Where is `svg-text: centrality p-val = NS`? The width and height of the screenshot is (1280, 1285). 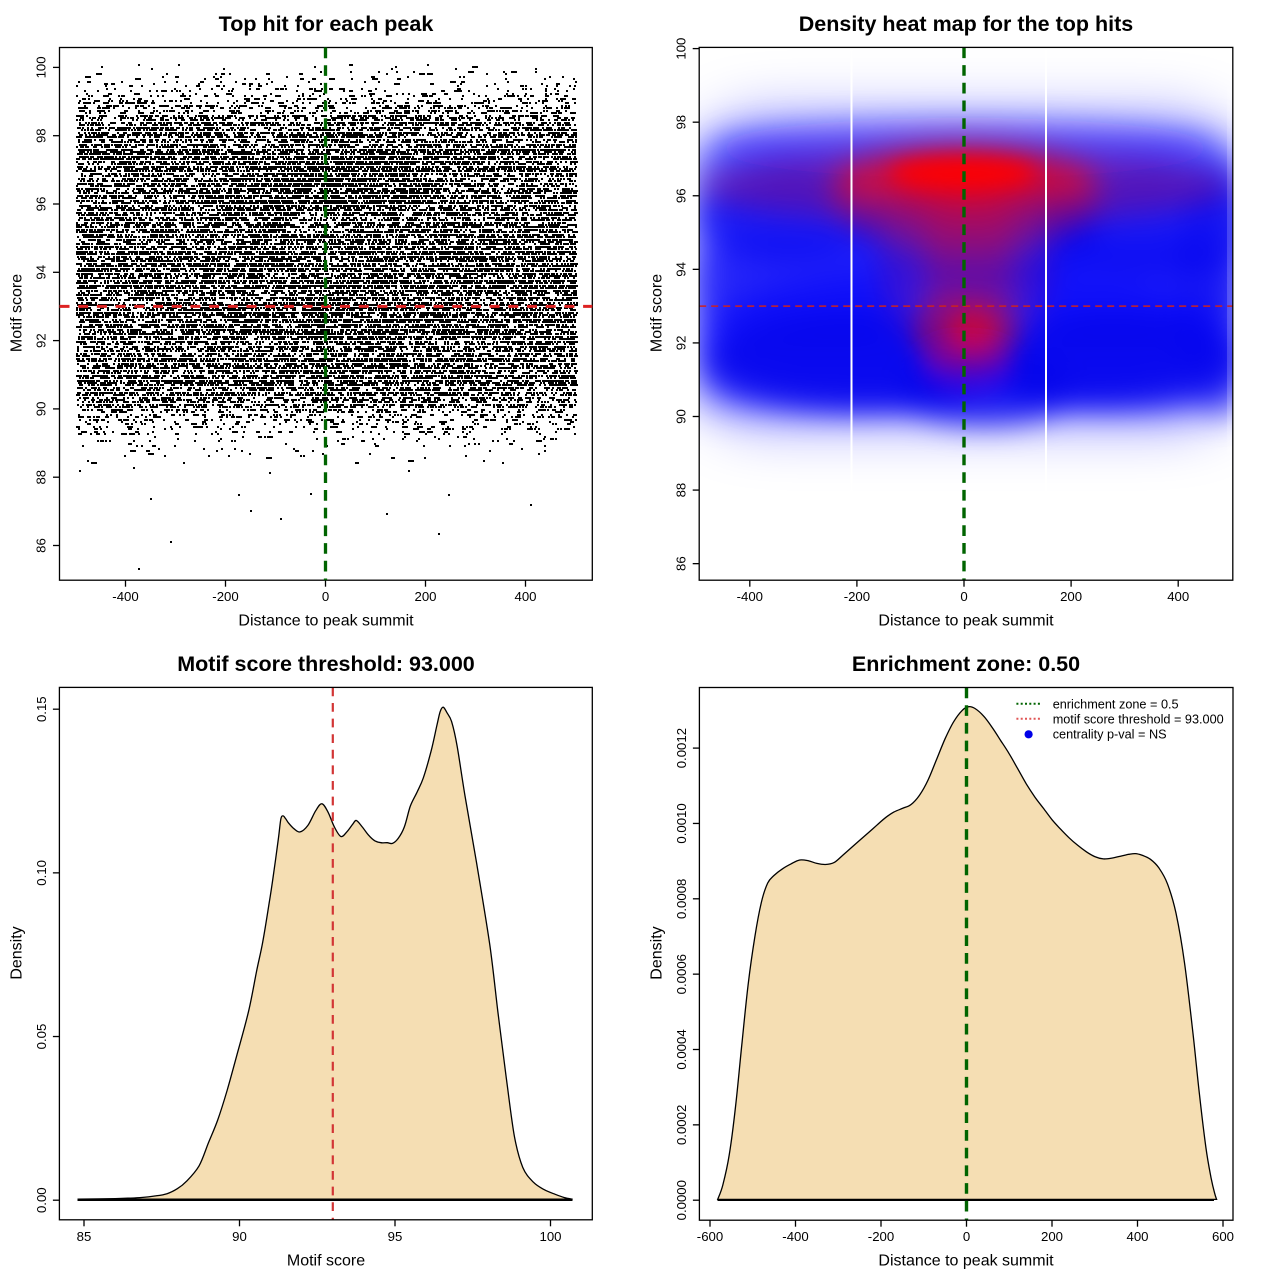 svg-text: centrality p-val = NS is located at coordinates (1110, 734).